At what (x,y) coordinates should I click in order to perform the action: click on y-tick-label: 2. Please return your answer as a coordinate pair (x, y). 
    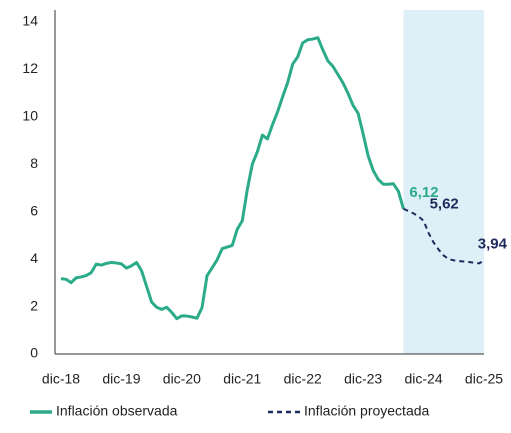
    Looking at the image, I should click on (34, 305).